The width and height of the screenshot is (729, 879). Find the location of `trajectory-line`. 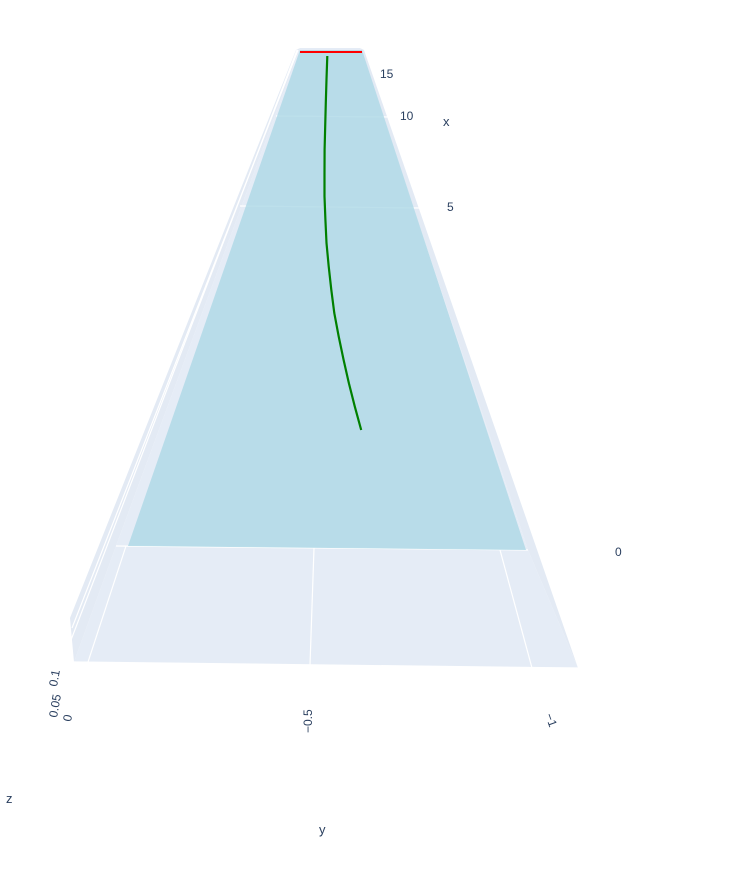

trajectory-line is located at coordinates (343, 243).